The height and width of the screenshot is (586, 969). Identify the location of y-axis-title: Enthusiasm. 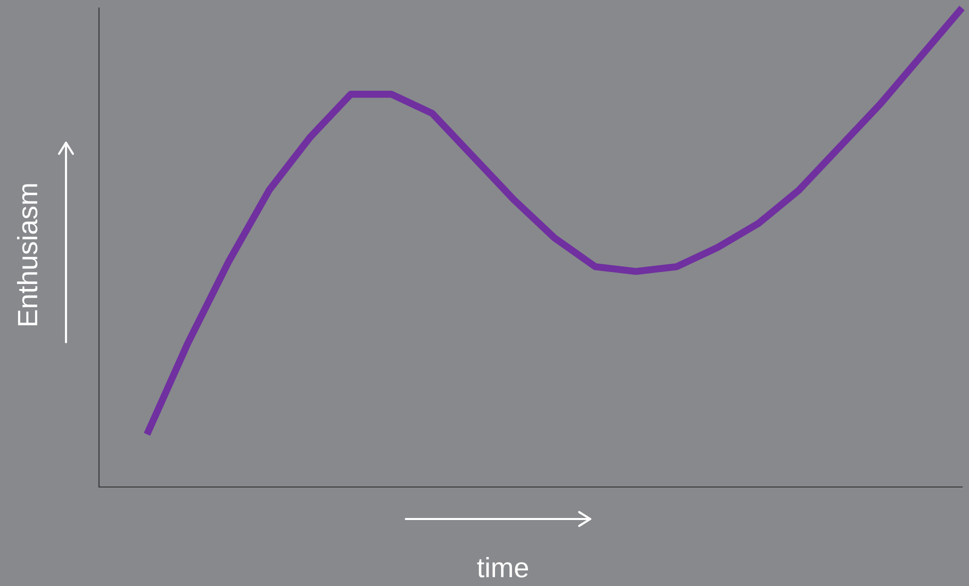
(27, 255).